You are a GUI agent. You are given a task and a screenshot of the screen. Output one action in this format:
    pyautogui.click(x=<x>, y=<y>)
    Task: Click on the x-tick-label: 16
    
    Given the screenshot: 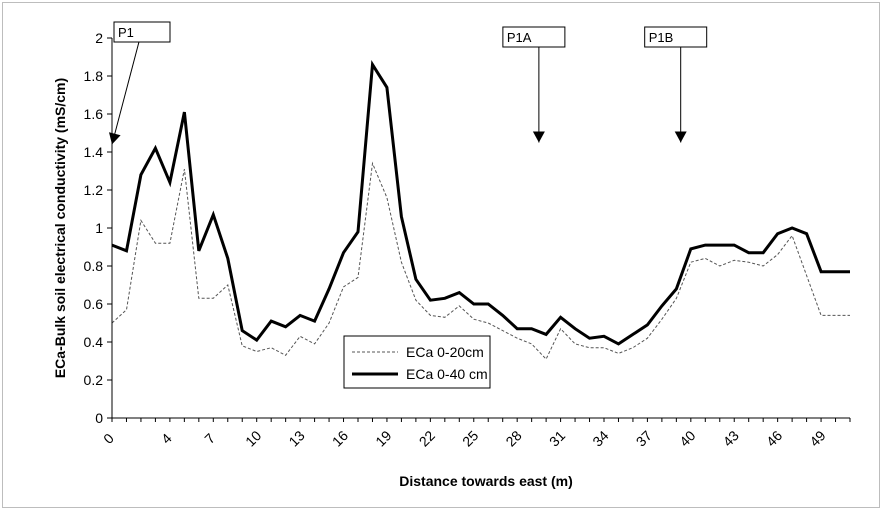 What is the action you would take?
    pyautogui.click(x=340, y=438)
    